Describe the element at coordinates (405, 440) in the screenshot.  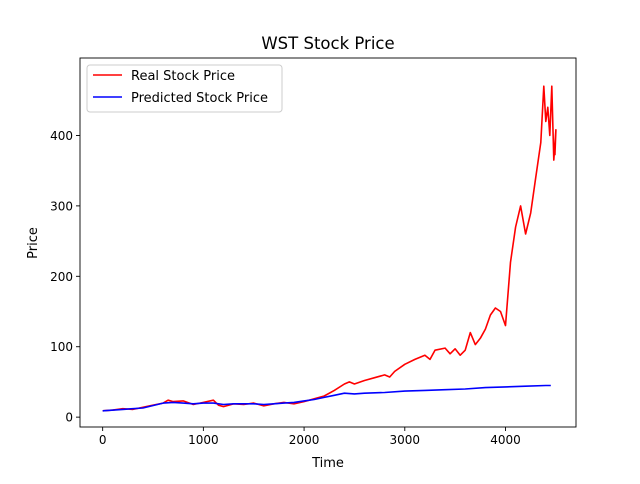
I see `x-tick-label: 3000` at that location.